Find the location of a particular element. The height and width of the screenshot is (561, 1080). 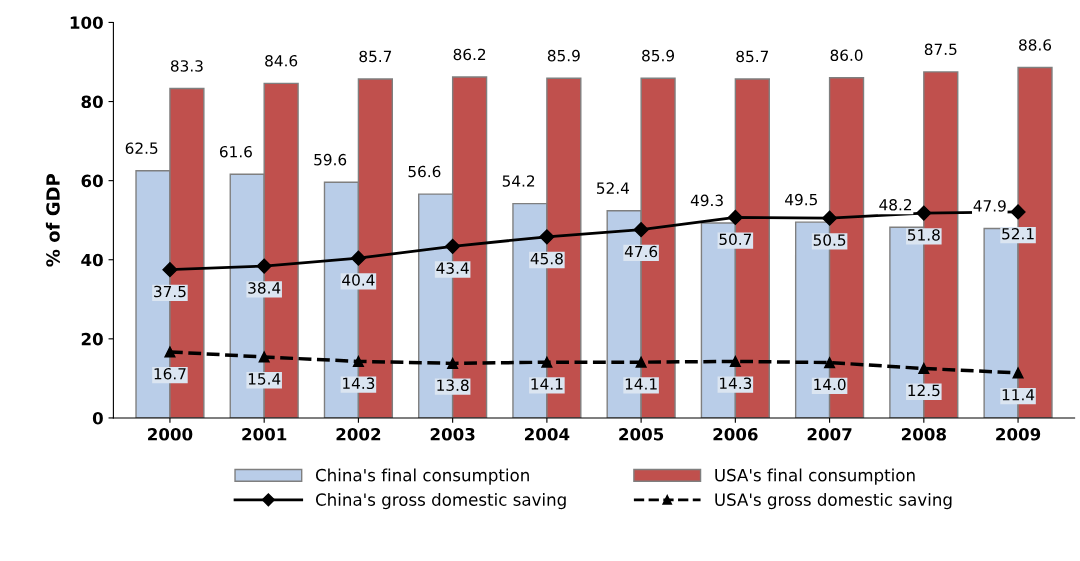

data-label: 52.4 is located at coordinates (613, 188).